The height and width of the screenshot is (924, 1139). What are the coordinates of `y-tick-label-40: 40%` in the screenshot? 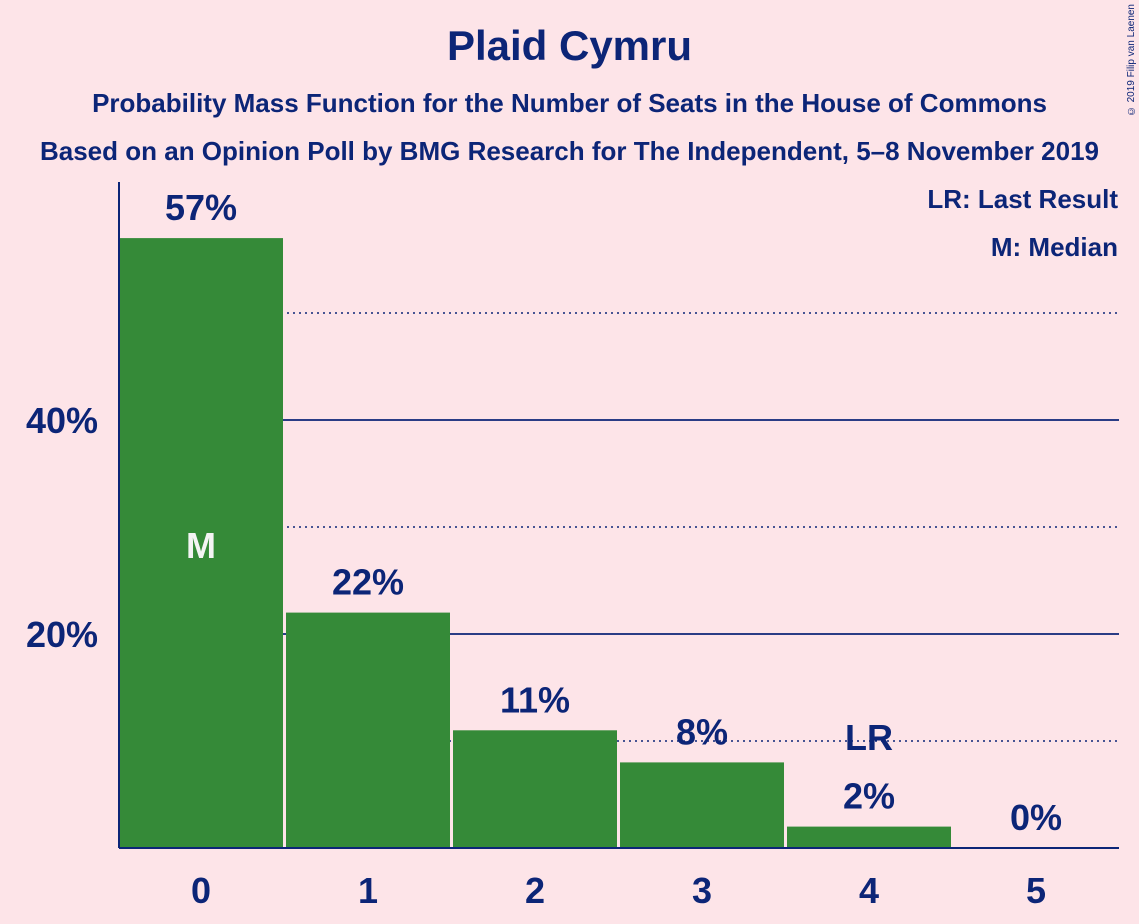 It's located at (62, 420).